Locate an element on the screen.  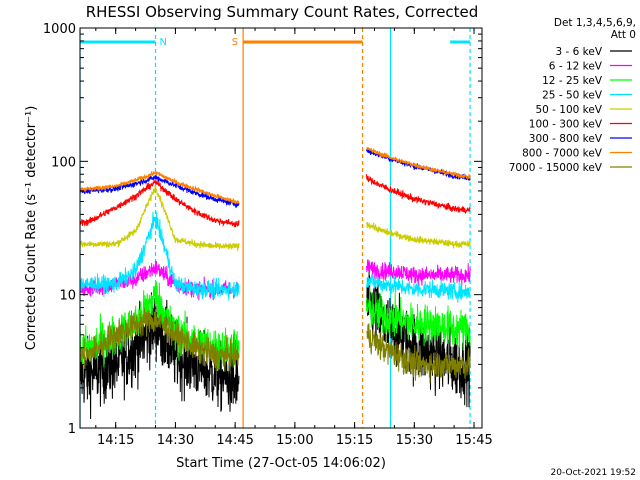
legend-label: 7000 - 15000 keV is located at coordinates (556, 168).